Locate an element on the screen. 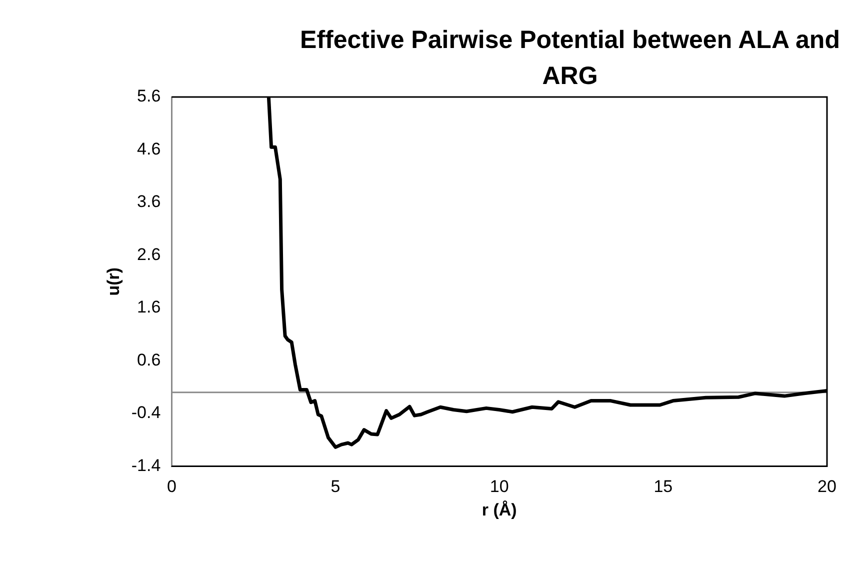  y-tick-label: 4.6 is located at coordinates (149, 148).